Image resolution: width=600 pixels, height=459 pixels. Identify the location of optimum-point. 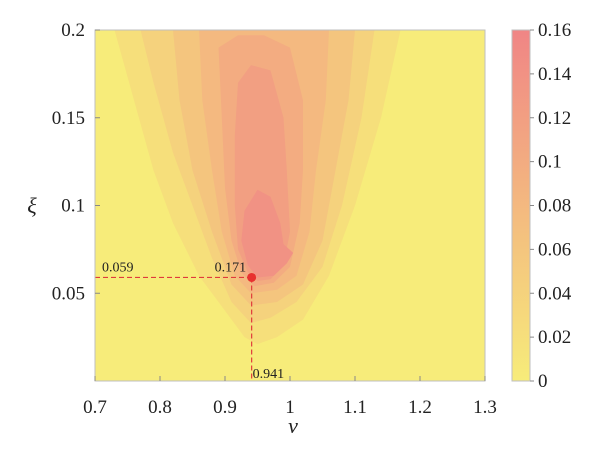
(252, 277).